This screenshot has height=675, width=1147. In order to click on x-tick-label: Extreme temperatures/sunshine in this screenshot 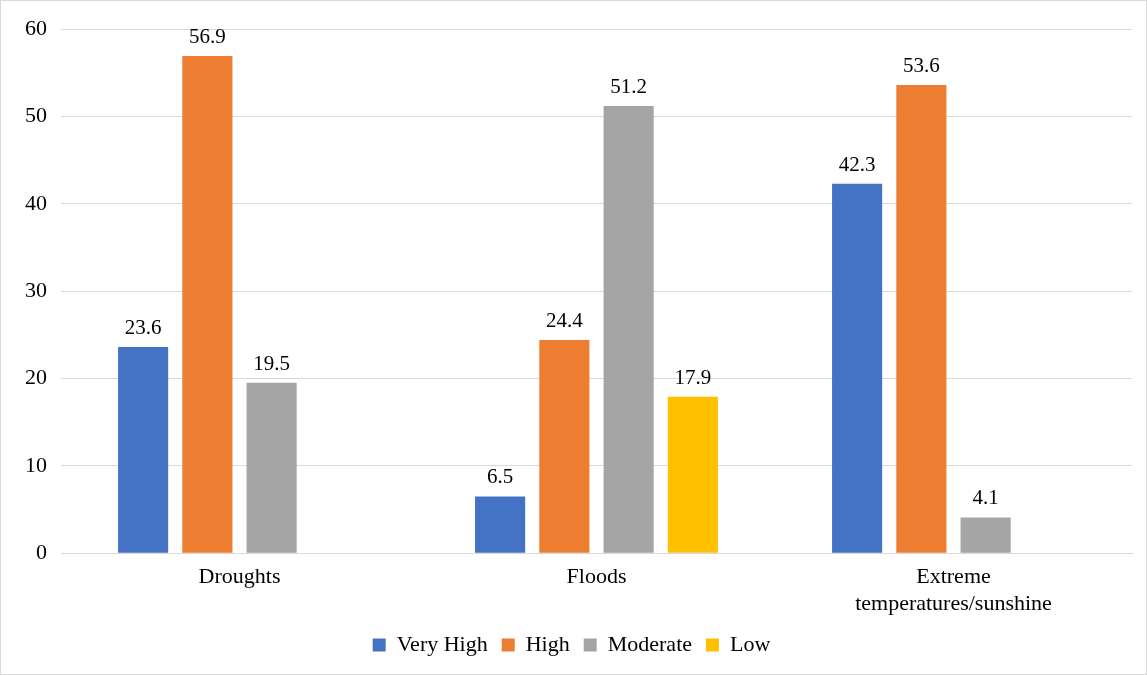, I will do `click(953, 589)`.